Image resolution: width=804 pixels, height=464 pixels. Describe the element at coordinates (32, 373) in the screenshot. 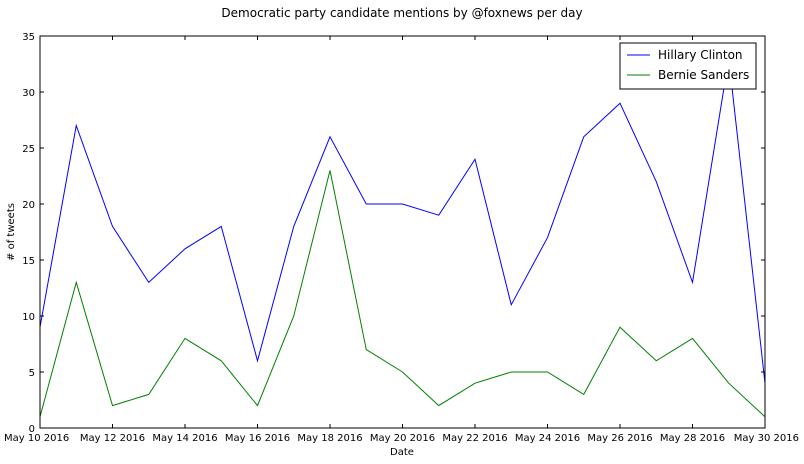

I see `y-tick-label: 5` at that location.